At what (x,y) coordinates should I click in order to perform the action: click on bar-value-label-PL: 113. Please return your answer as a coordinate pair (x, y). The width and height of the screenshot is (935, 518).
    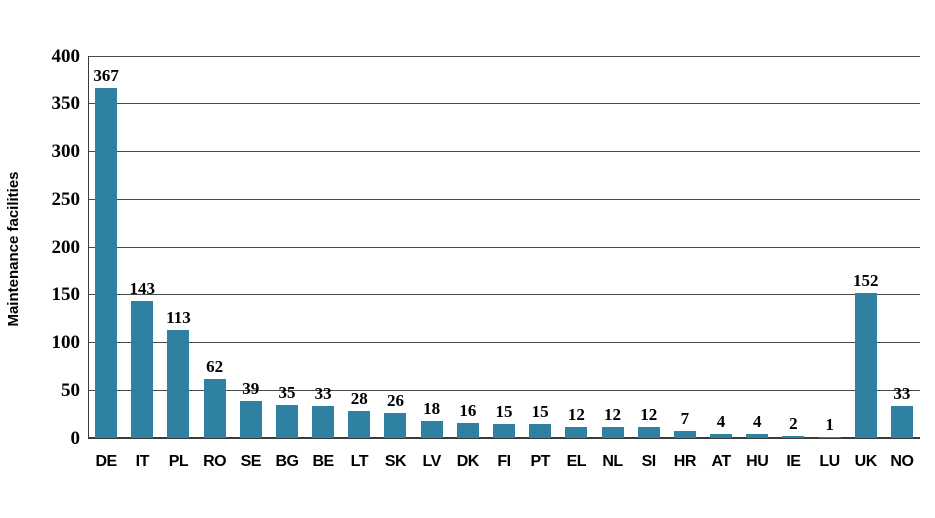
    Looking at the image, I should click on (178, 317).